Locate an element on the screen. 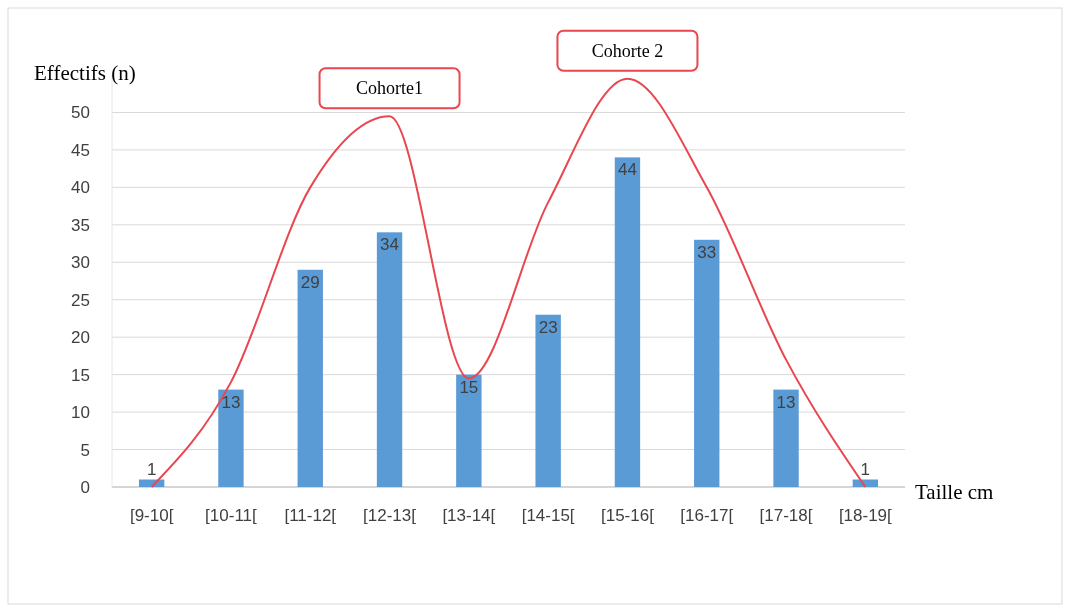  x-tick-label: [12-13[ is located at coordinates (390, 515).